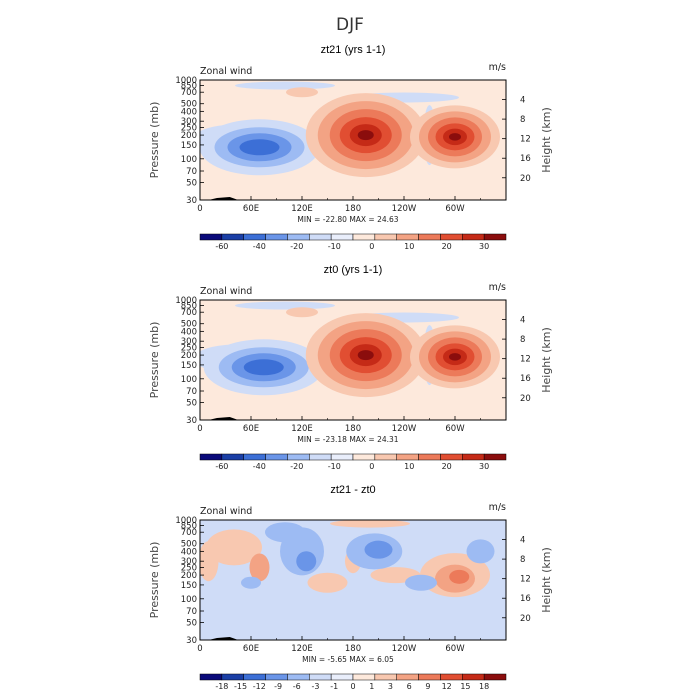  I want to click on panel-title: zt21 (yrs 1-1), so click(353, 50).